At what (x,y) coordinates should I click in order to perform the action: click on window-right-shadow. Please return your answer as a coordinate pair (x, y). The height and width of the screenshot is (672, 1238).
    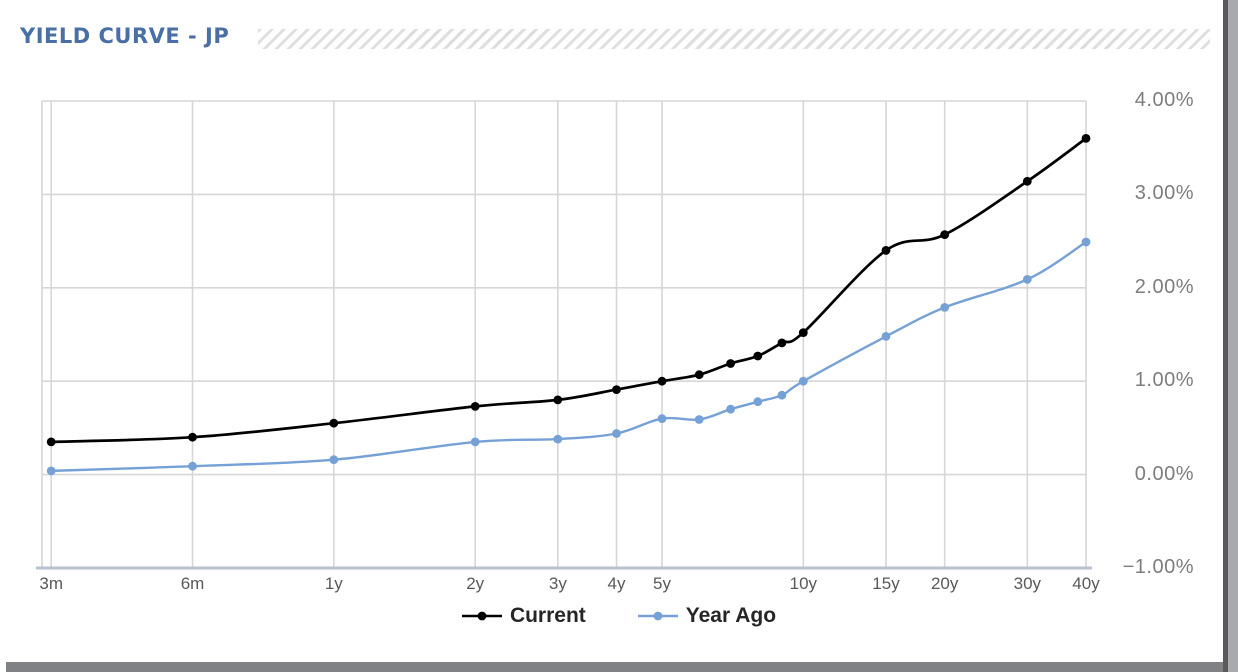
    Looking at the image, I should click on (1233, 336).